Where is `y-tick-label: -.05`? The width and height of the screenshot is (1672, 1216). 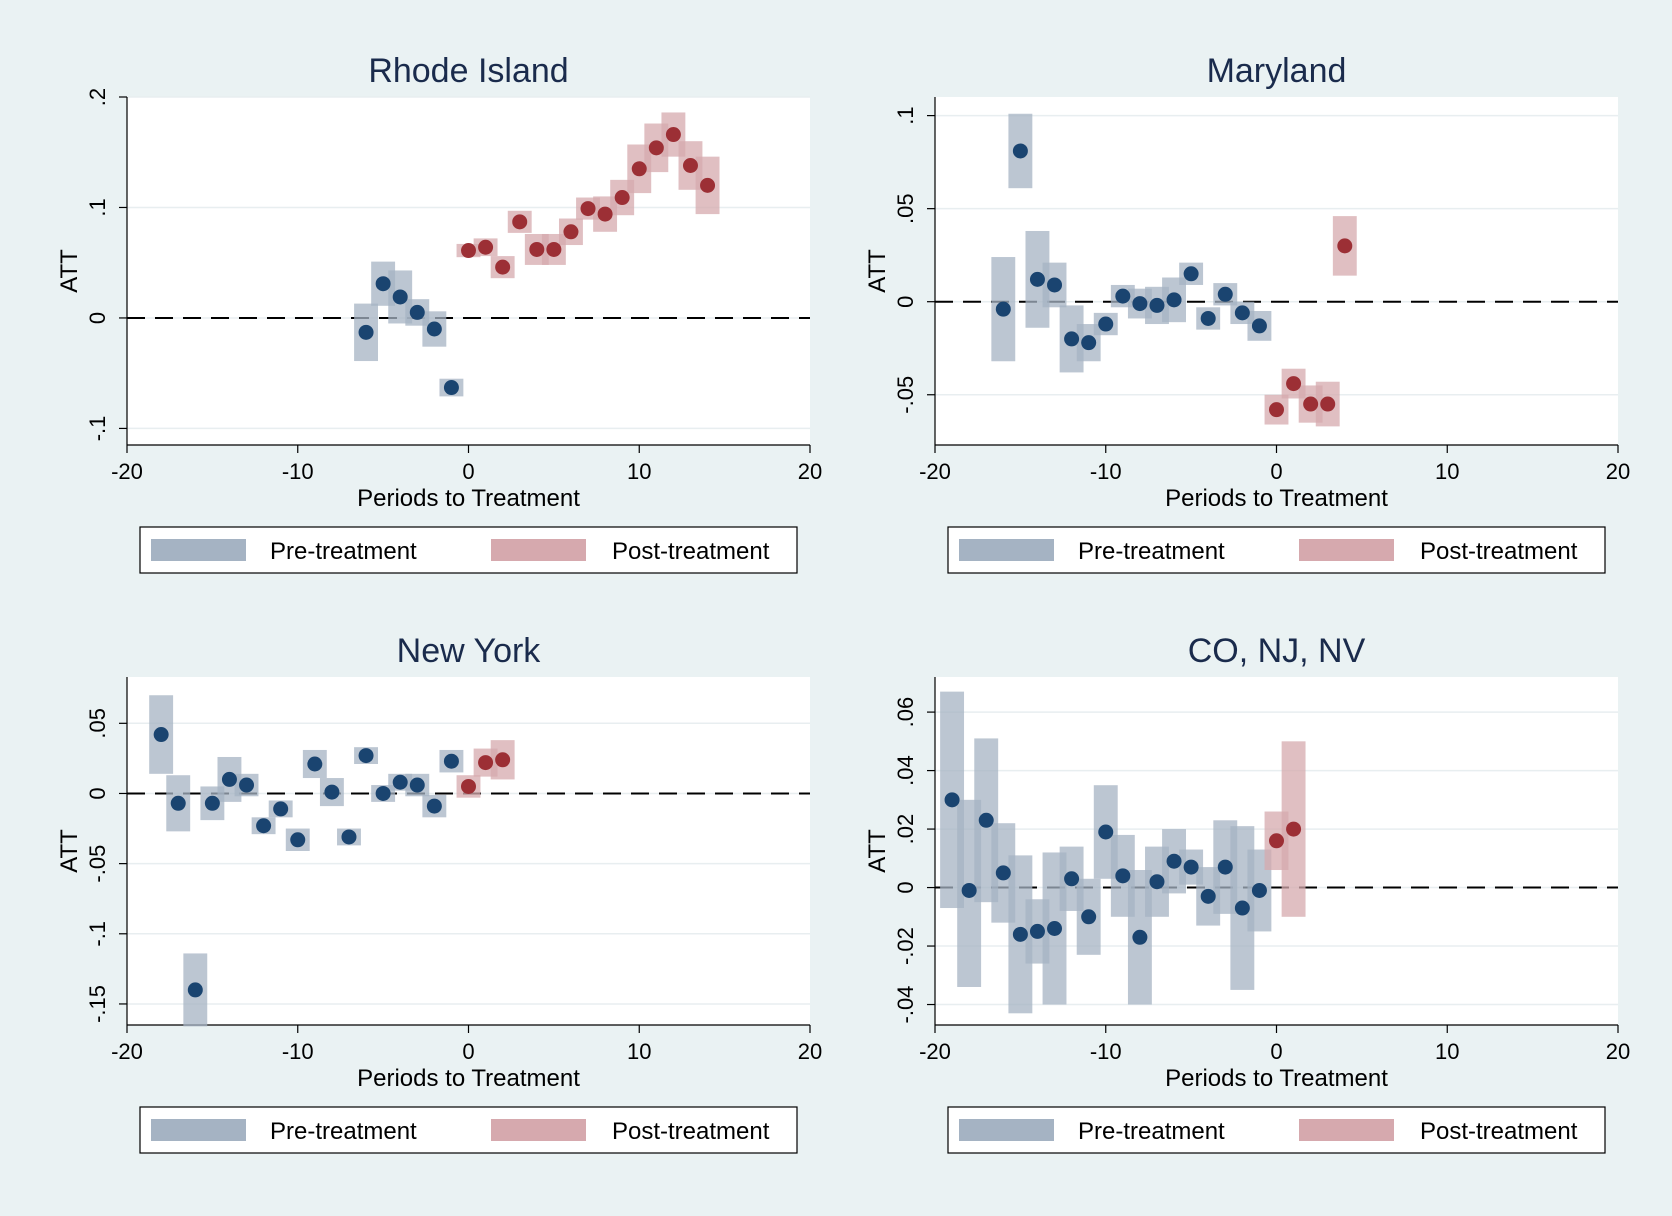
y-tick-label: -.05 is located at coordinates (97, 864).